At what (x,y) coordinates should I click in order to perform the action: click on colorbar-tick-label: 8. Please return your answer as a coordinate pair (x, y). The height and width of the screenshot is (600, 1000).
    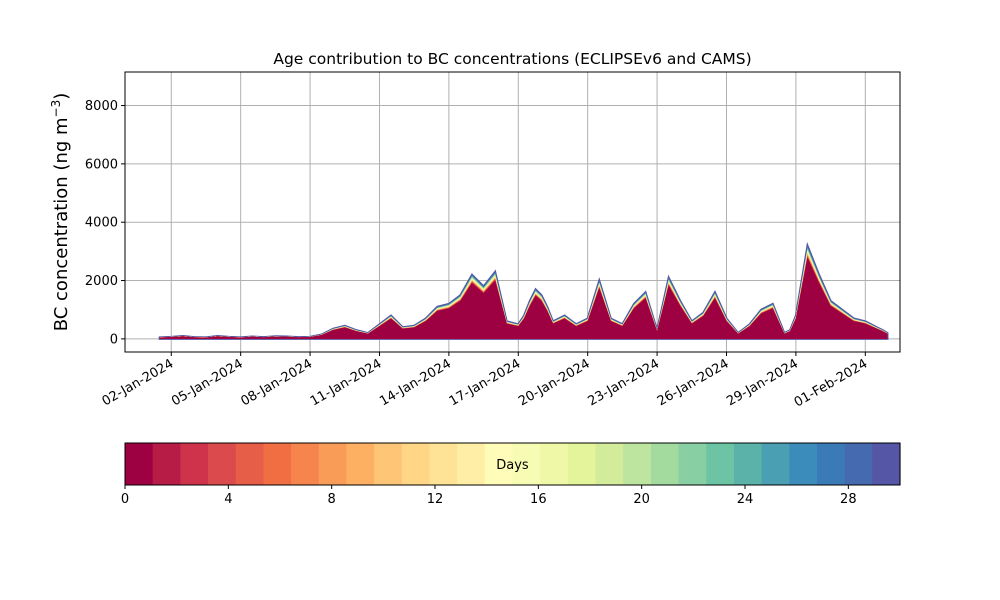
    Looking at the image, I should click on (332, 499).